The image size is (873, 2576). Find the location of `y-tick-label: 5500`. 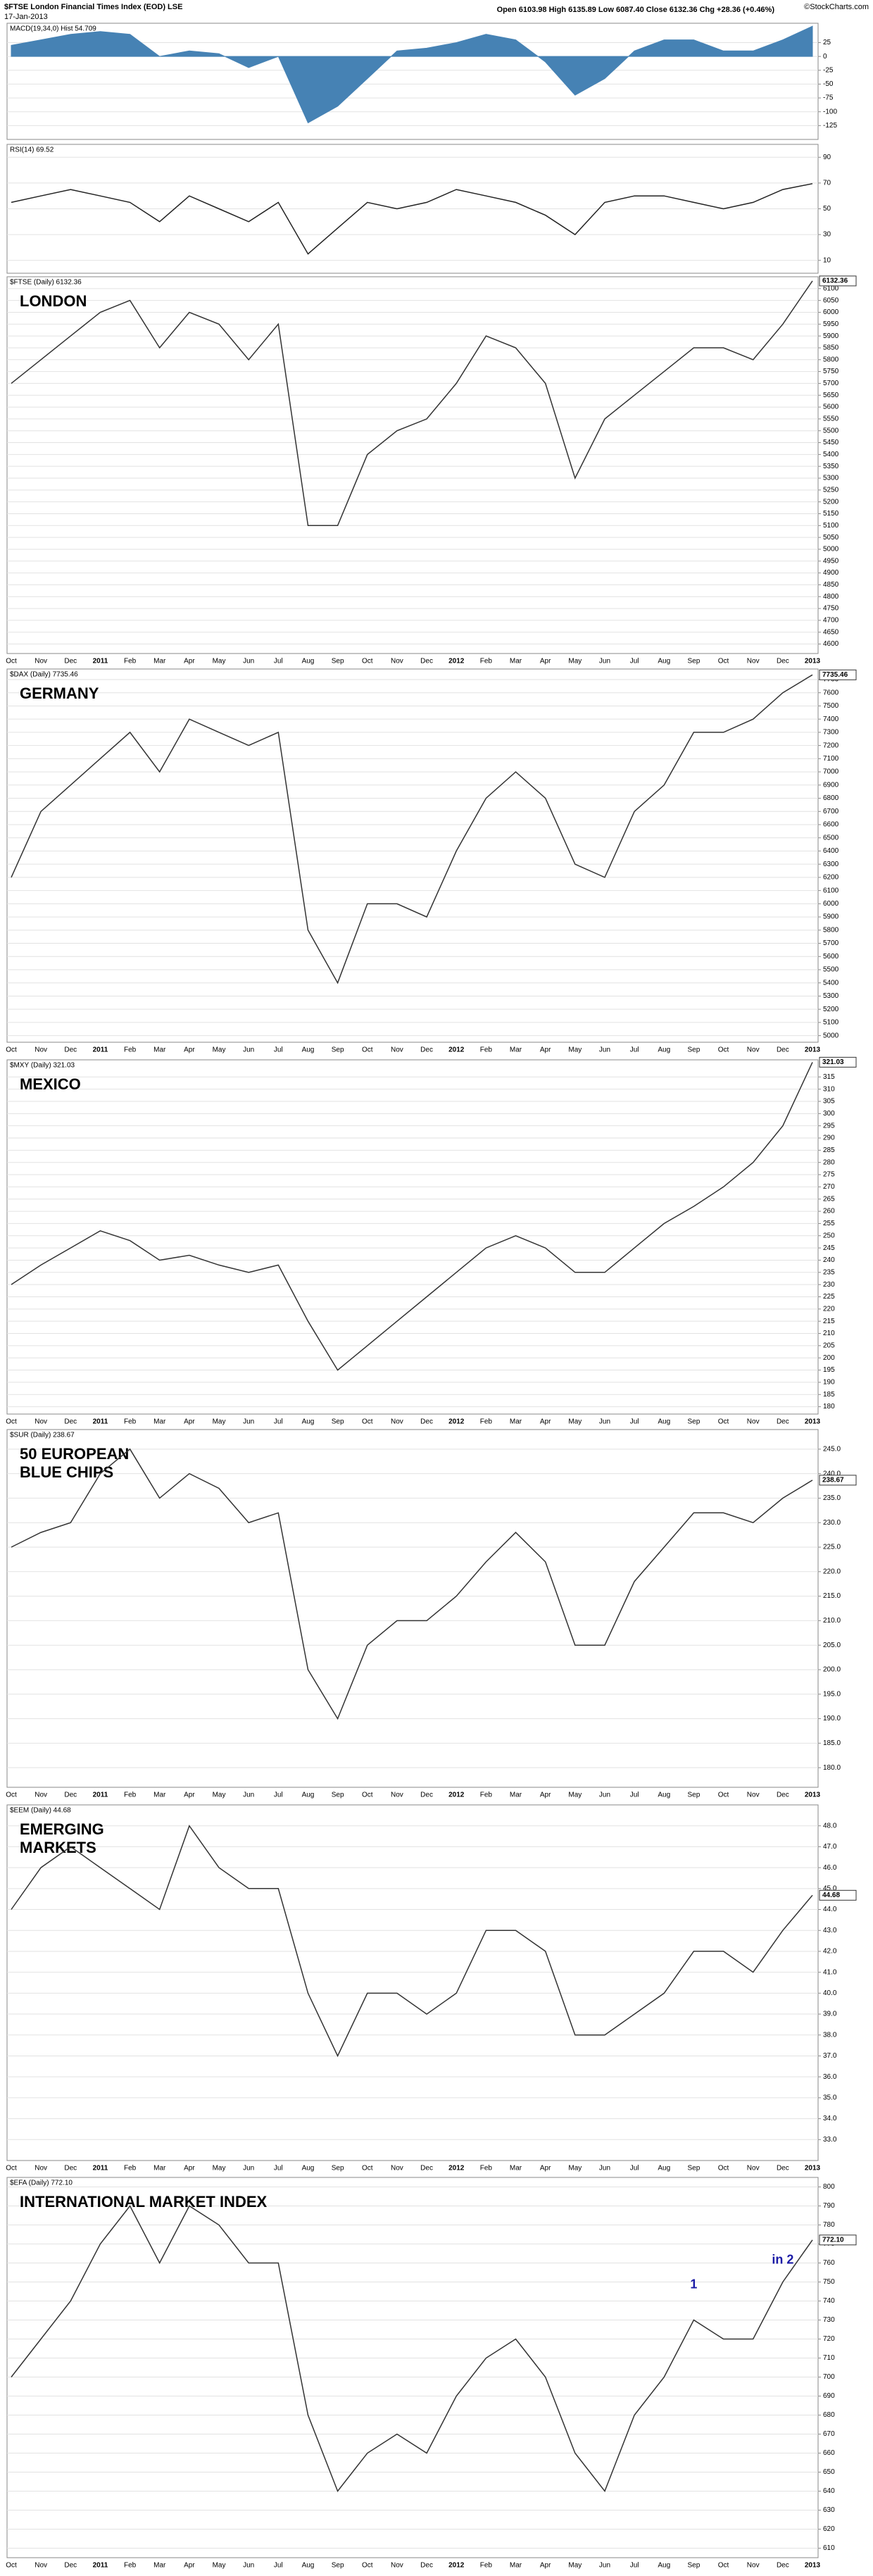

y-tick-label: 5500 is located at coordinates (831, 430).